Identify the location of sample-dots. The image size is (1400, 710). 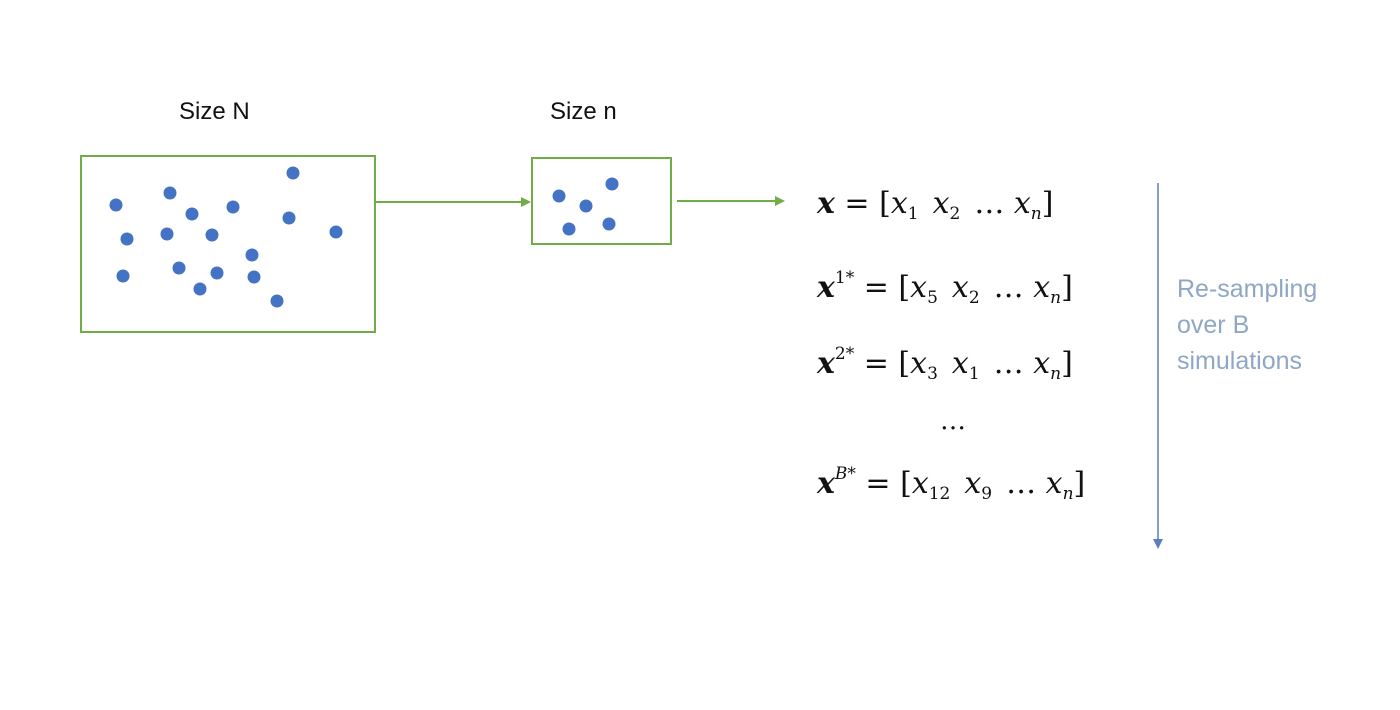
(585, 206).